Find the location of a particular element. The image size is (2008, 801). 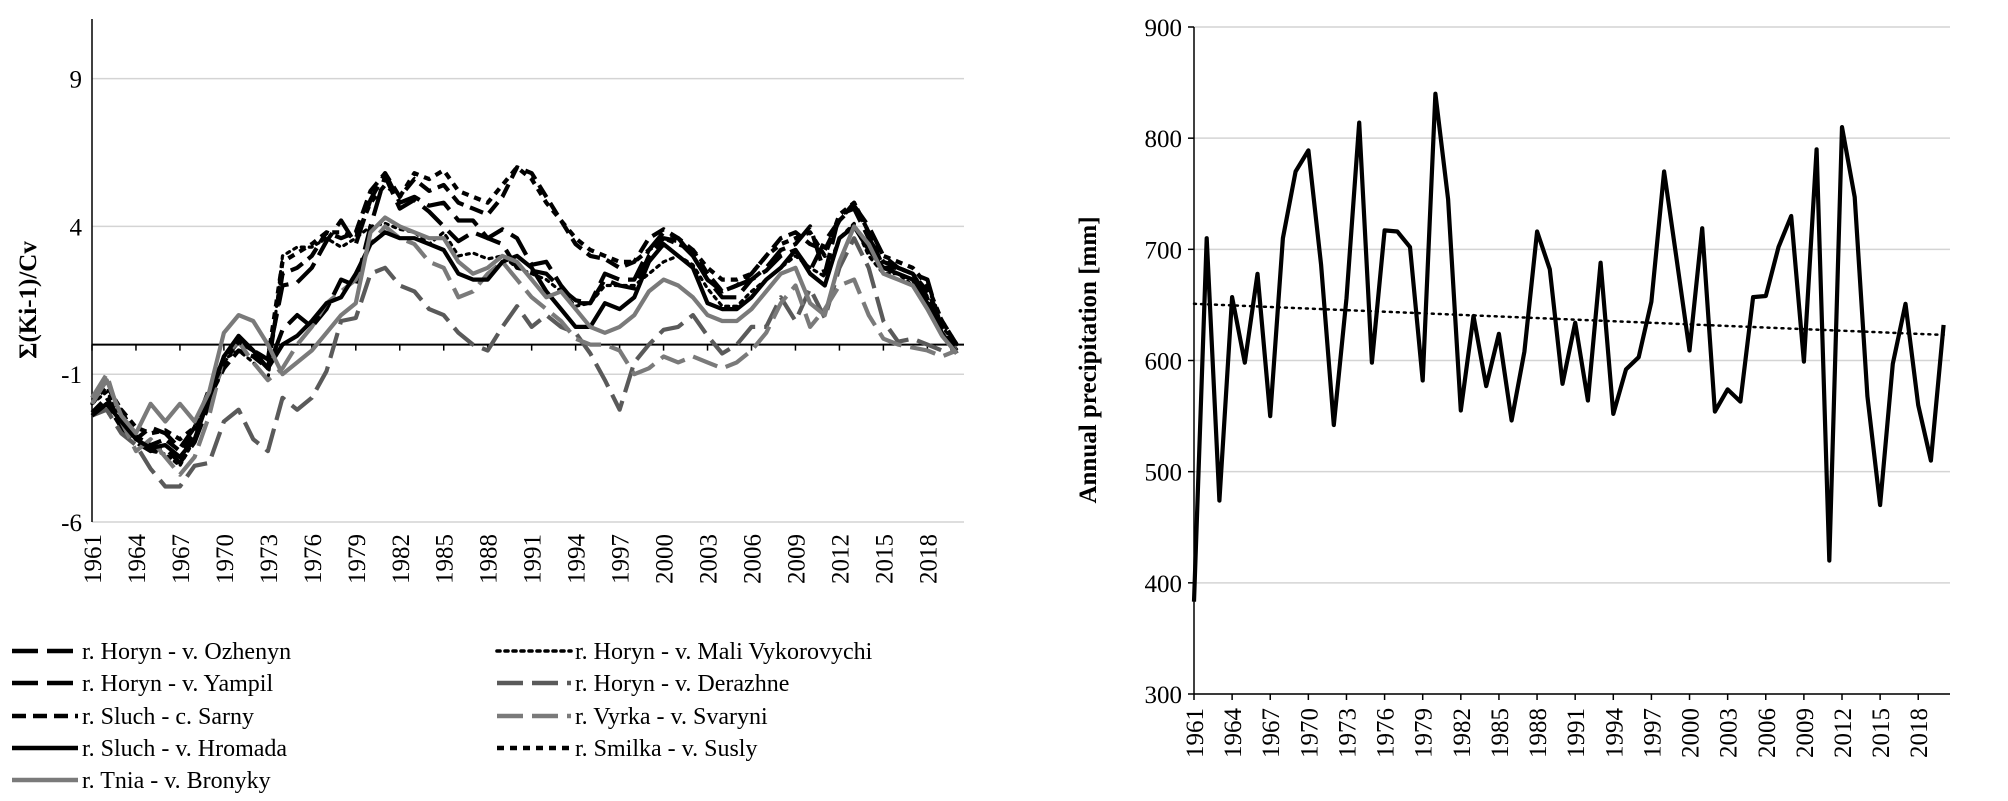

legend-label: r. Horyn - v. Ozhenyn is located at coordinates (186, 652).